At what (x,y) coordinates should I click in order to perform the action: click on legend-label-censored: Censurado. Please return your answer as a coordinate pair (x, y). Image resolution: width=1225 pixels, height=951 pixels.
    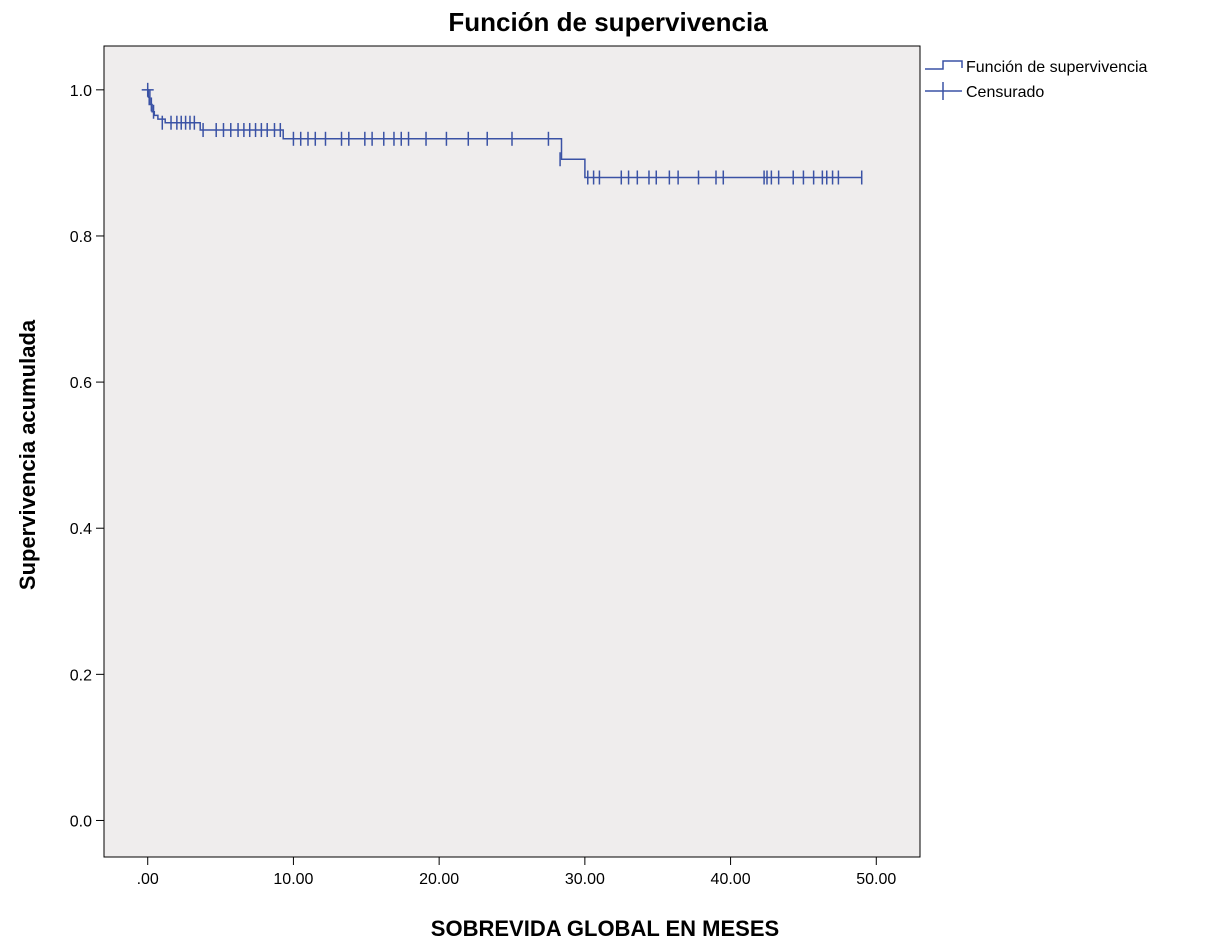
    Looking at the image, I should click on (1005, 92).